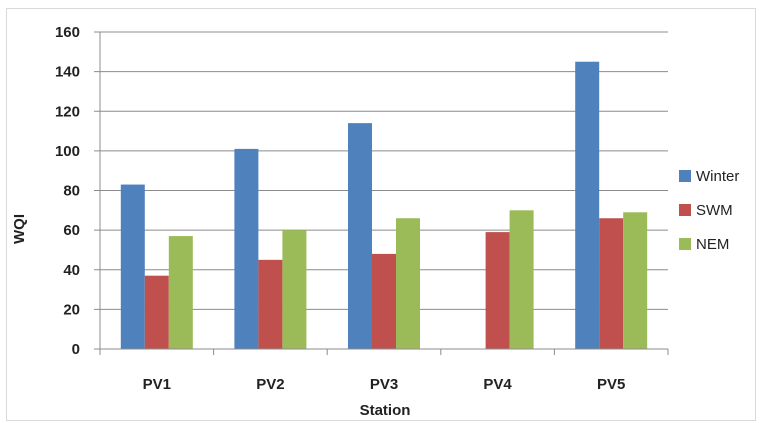 This screenshot has width=760, height=423. Describe the element at coordinates (712, 244) in the screenshot. I see `legend-label-nem: NEM` at that location.